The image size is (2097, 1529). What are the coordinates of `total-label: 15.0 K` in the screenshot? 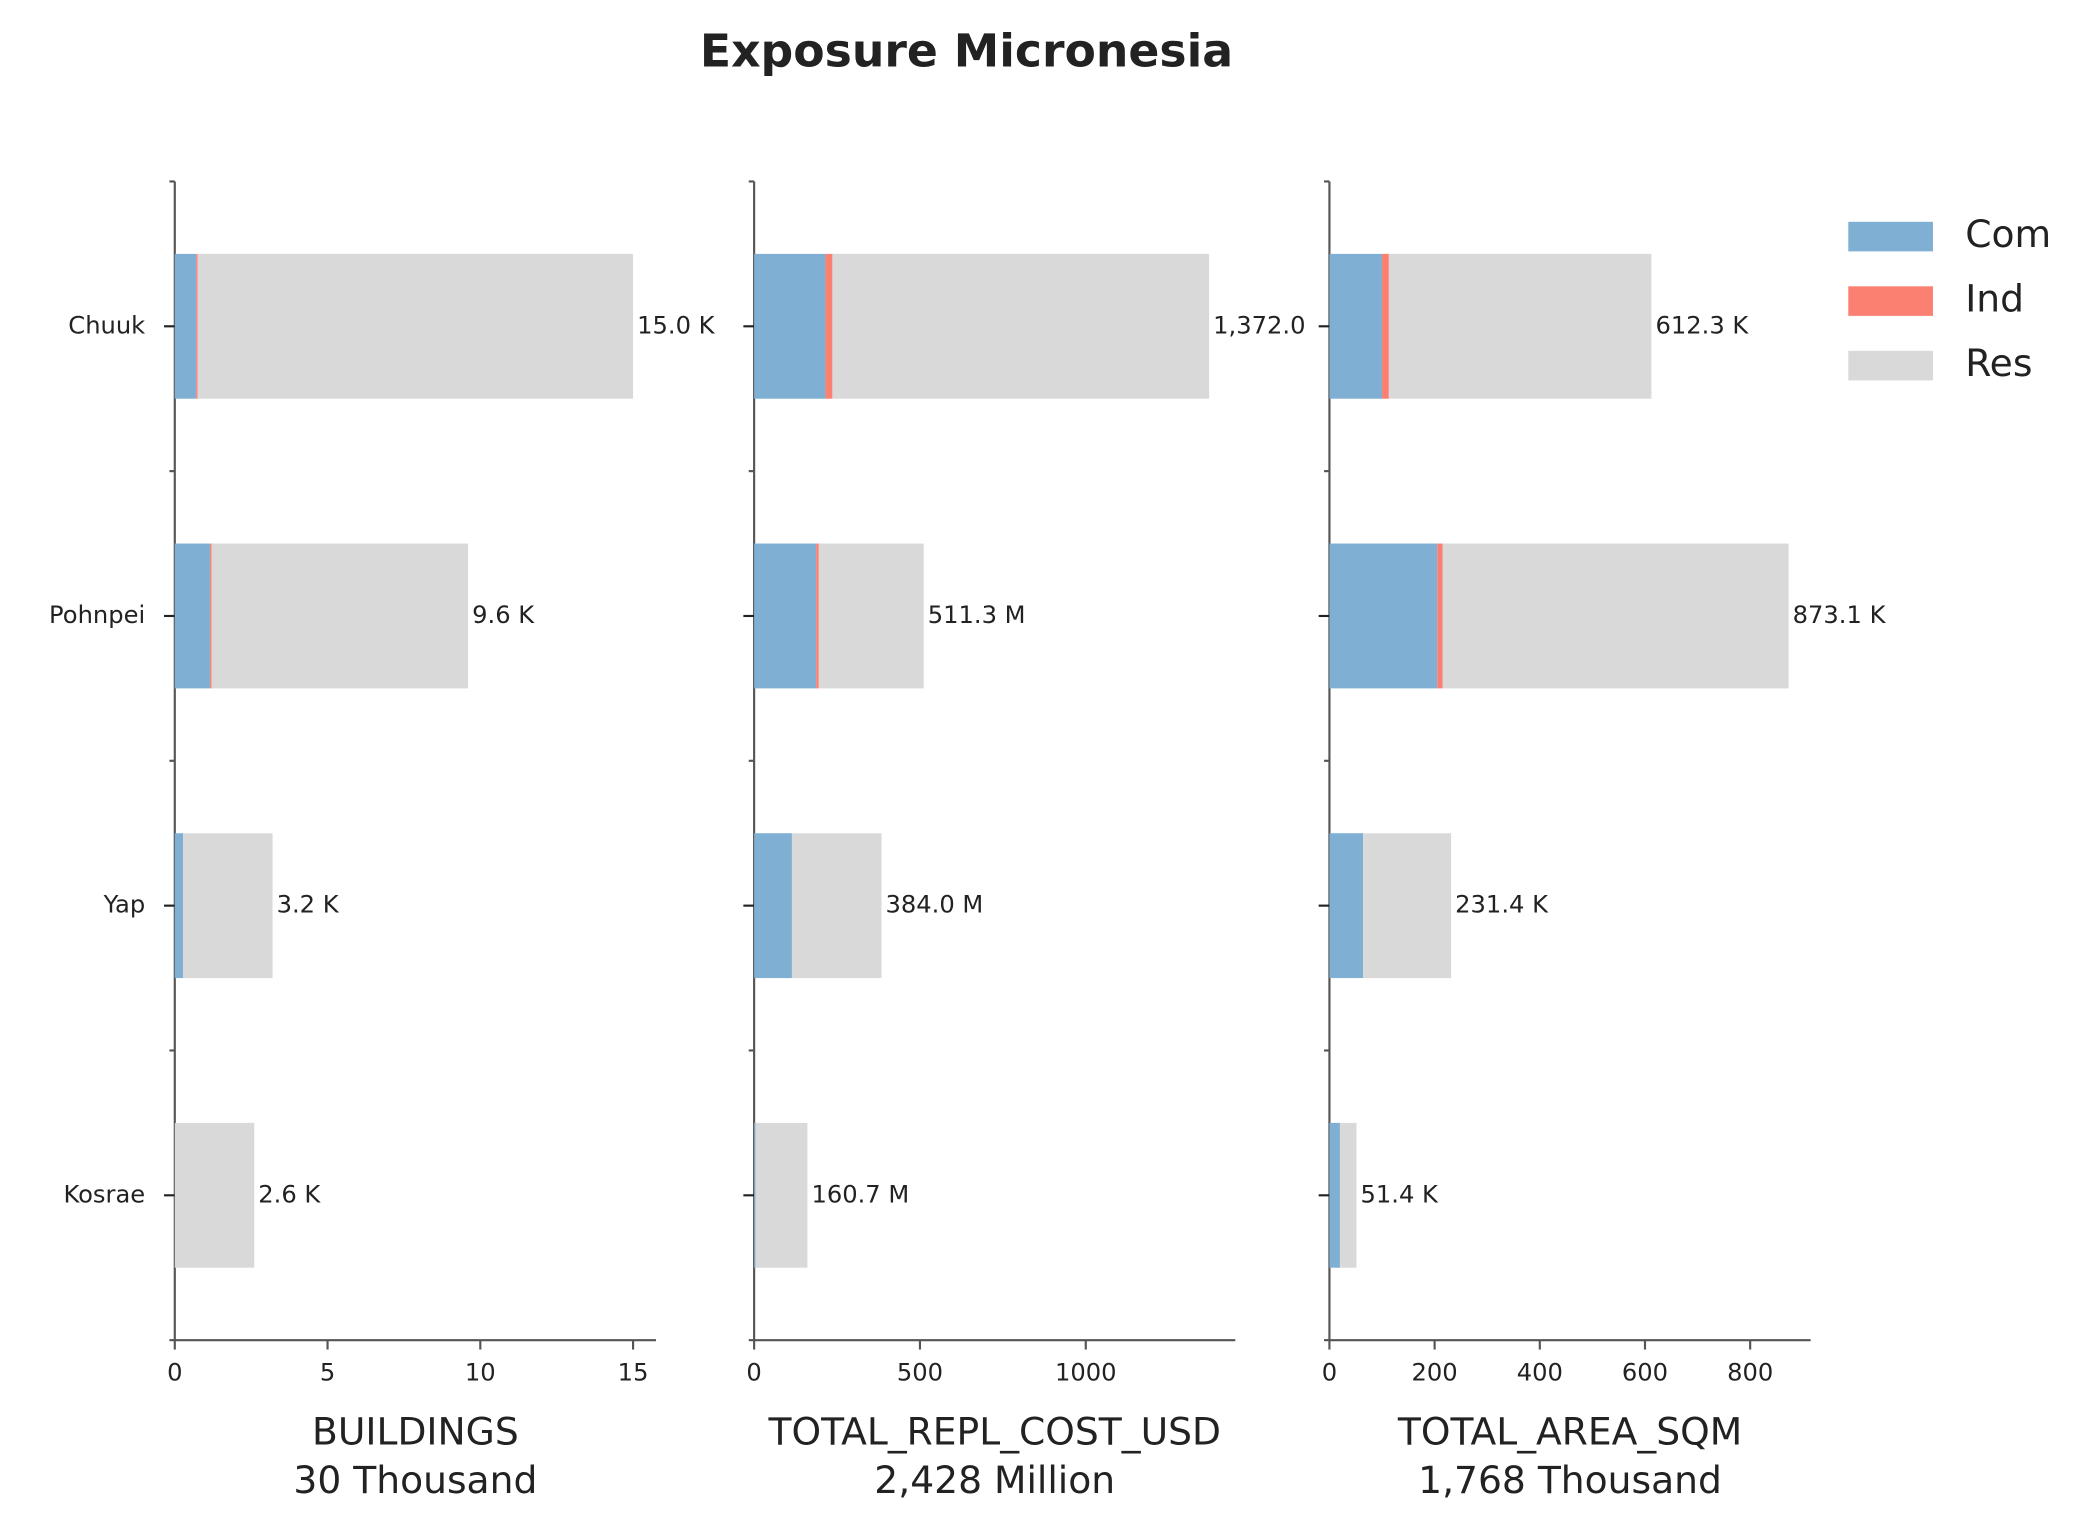 It's located at (676, 325).